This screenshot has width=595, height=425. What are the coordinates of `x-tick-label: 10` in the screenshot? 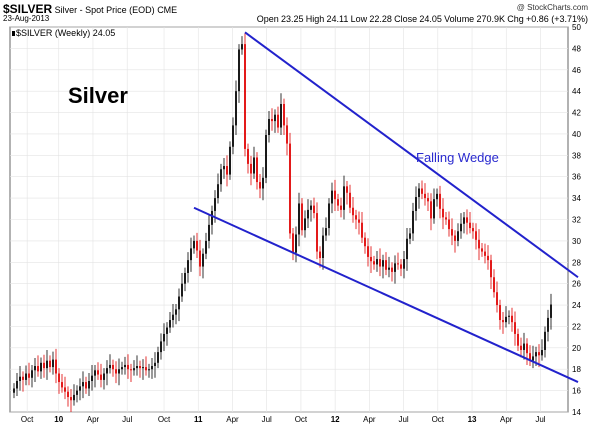 It's located at (58, 419).